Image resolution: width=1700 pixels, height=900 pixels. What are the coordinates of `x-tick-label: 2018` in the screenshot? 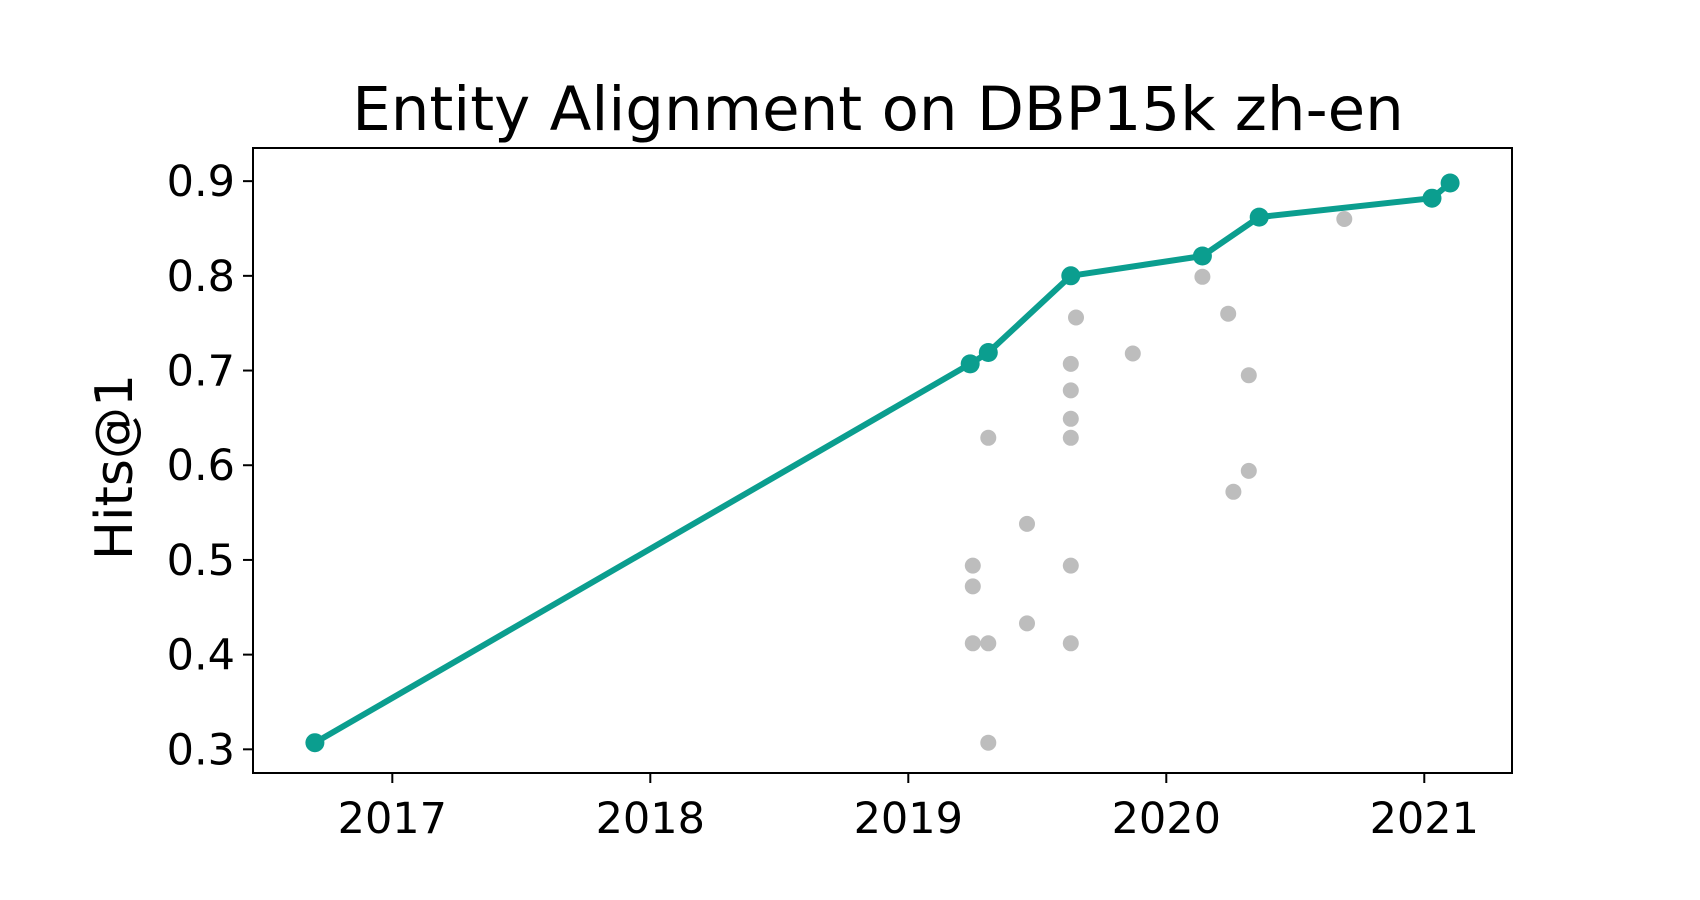 It's located at (650, 819).